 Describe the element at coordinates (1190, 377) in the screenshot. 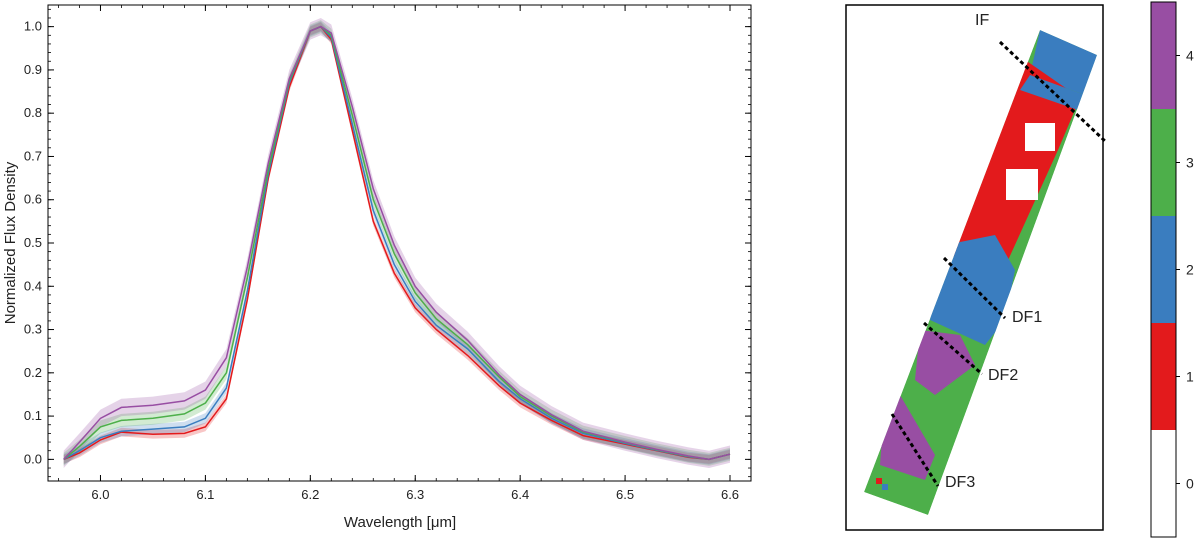

I see `colorbar-tick-label: 1` at that location.